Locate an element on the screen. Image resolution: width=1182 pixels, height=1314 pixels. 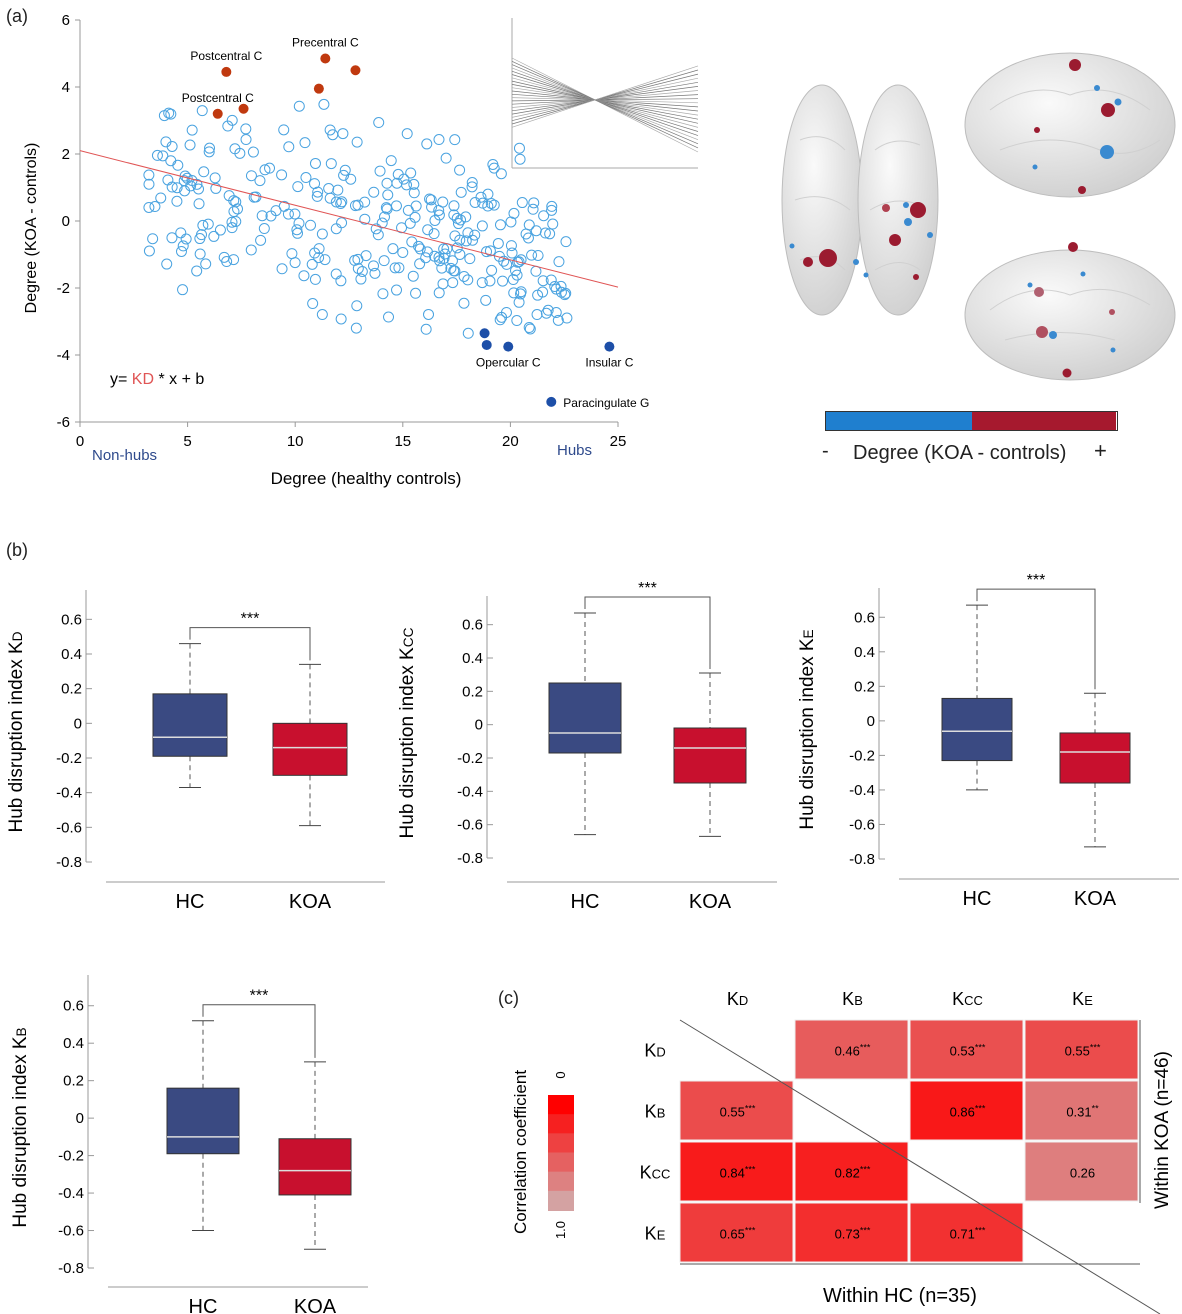
negative-hub-point is located at coordinates (609, 346).